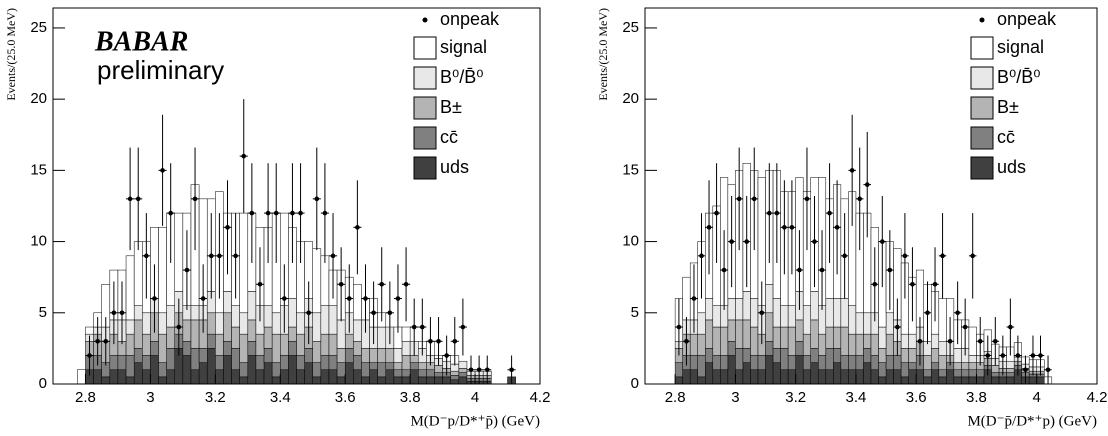 The height and width of the screenshot is (436, 1108). I want to click on x-tick-label: 2.8, so click(675, 397).